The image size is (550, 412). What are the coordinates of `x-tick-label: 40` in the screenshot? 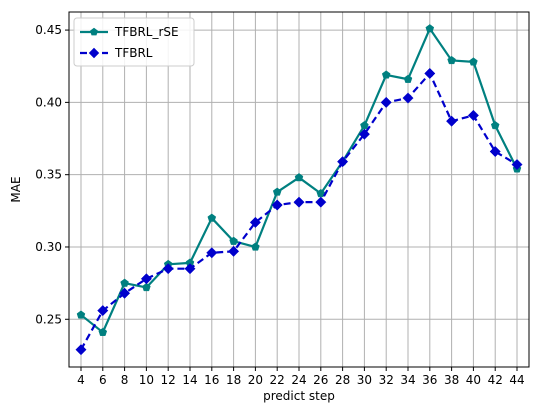 It's located at (473, 380).